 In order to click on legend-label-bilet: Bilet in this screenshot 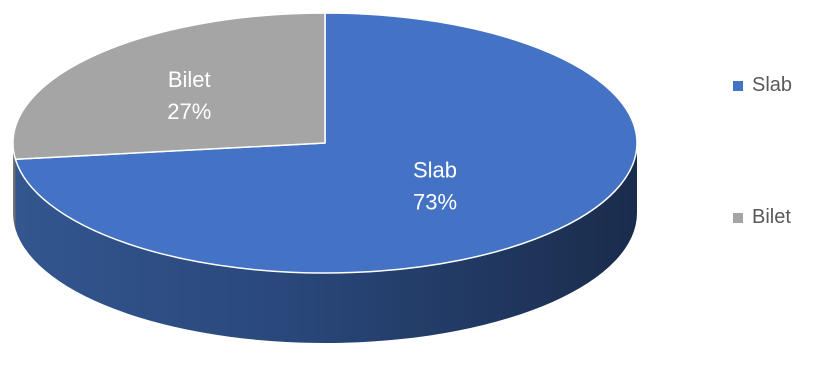, I will do `click(771, 217)`.